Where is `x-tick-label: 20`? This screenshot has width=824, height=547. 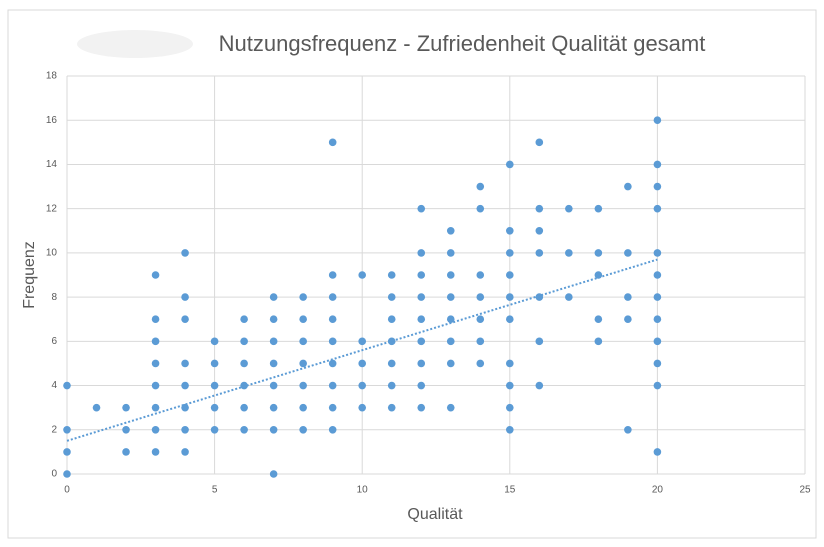 x-tick-label: 20 is located at coordinates (658, 490).